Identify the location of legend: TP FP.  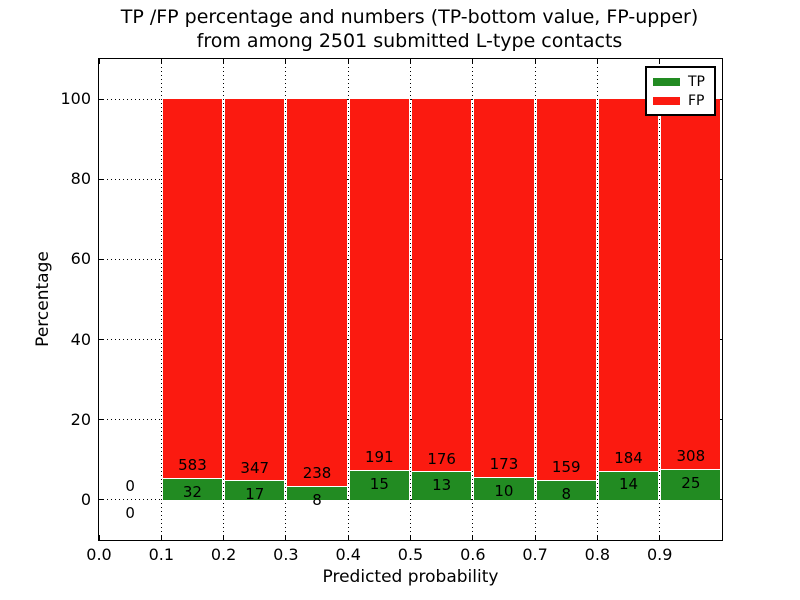
(680, 91).